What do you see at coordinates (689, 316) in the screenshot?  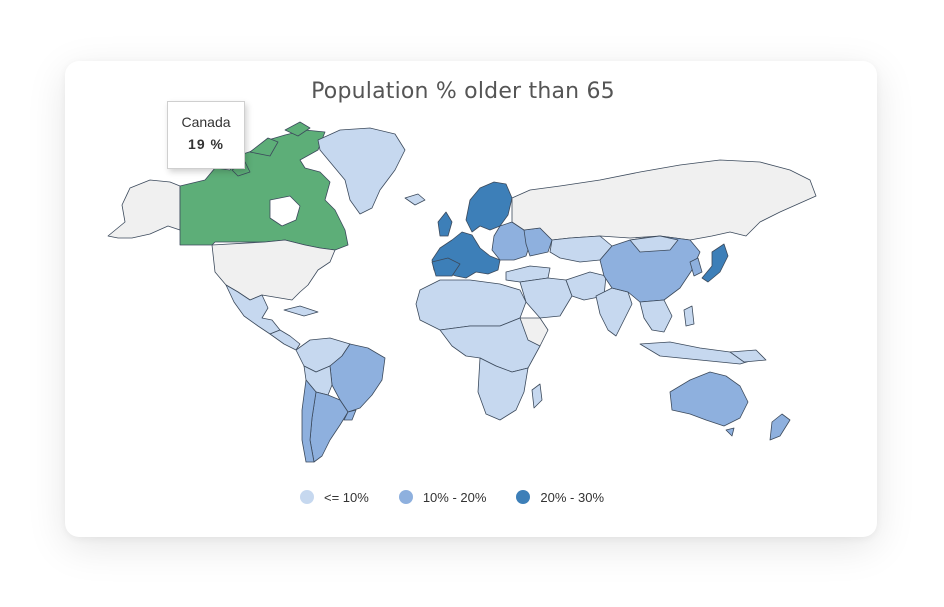 I see `country-philippines` at bounding box center [689, 316].